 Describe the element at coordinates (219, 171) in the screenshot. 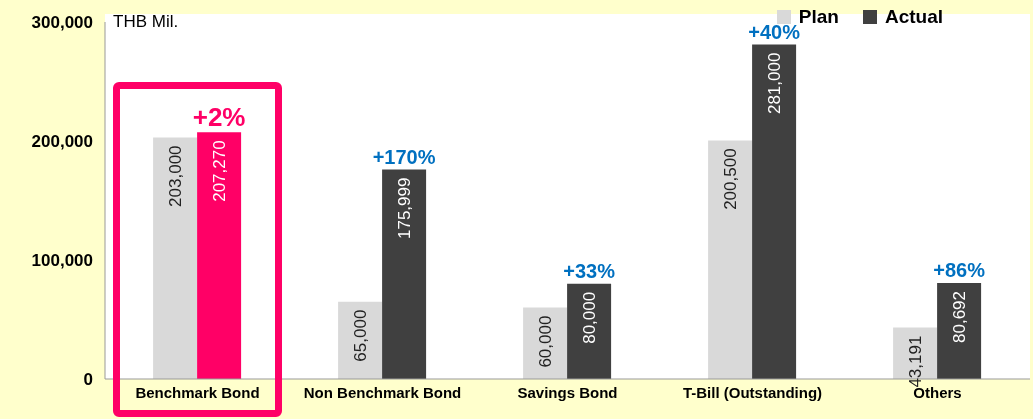

I see `data-label: 207,270` at that location.